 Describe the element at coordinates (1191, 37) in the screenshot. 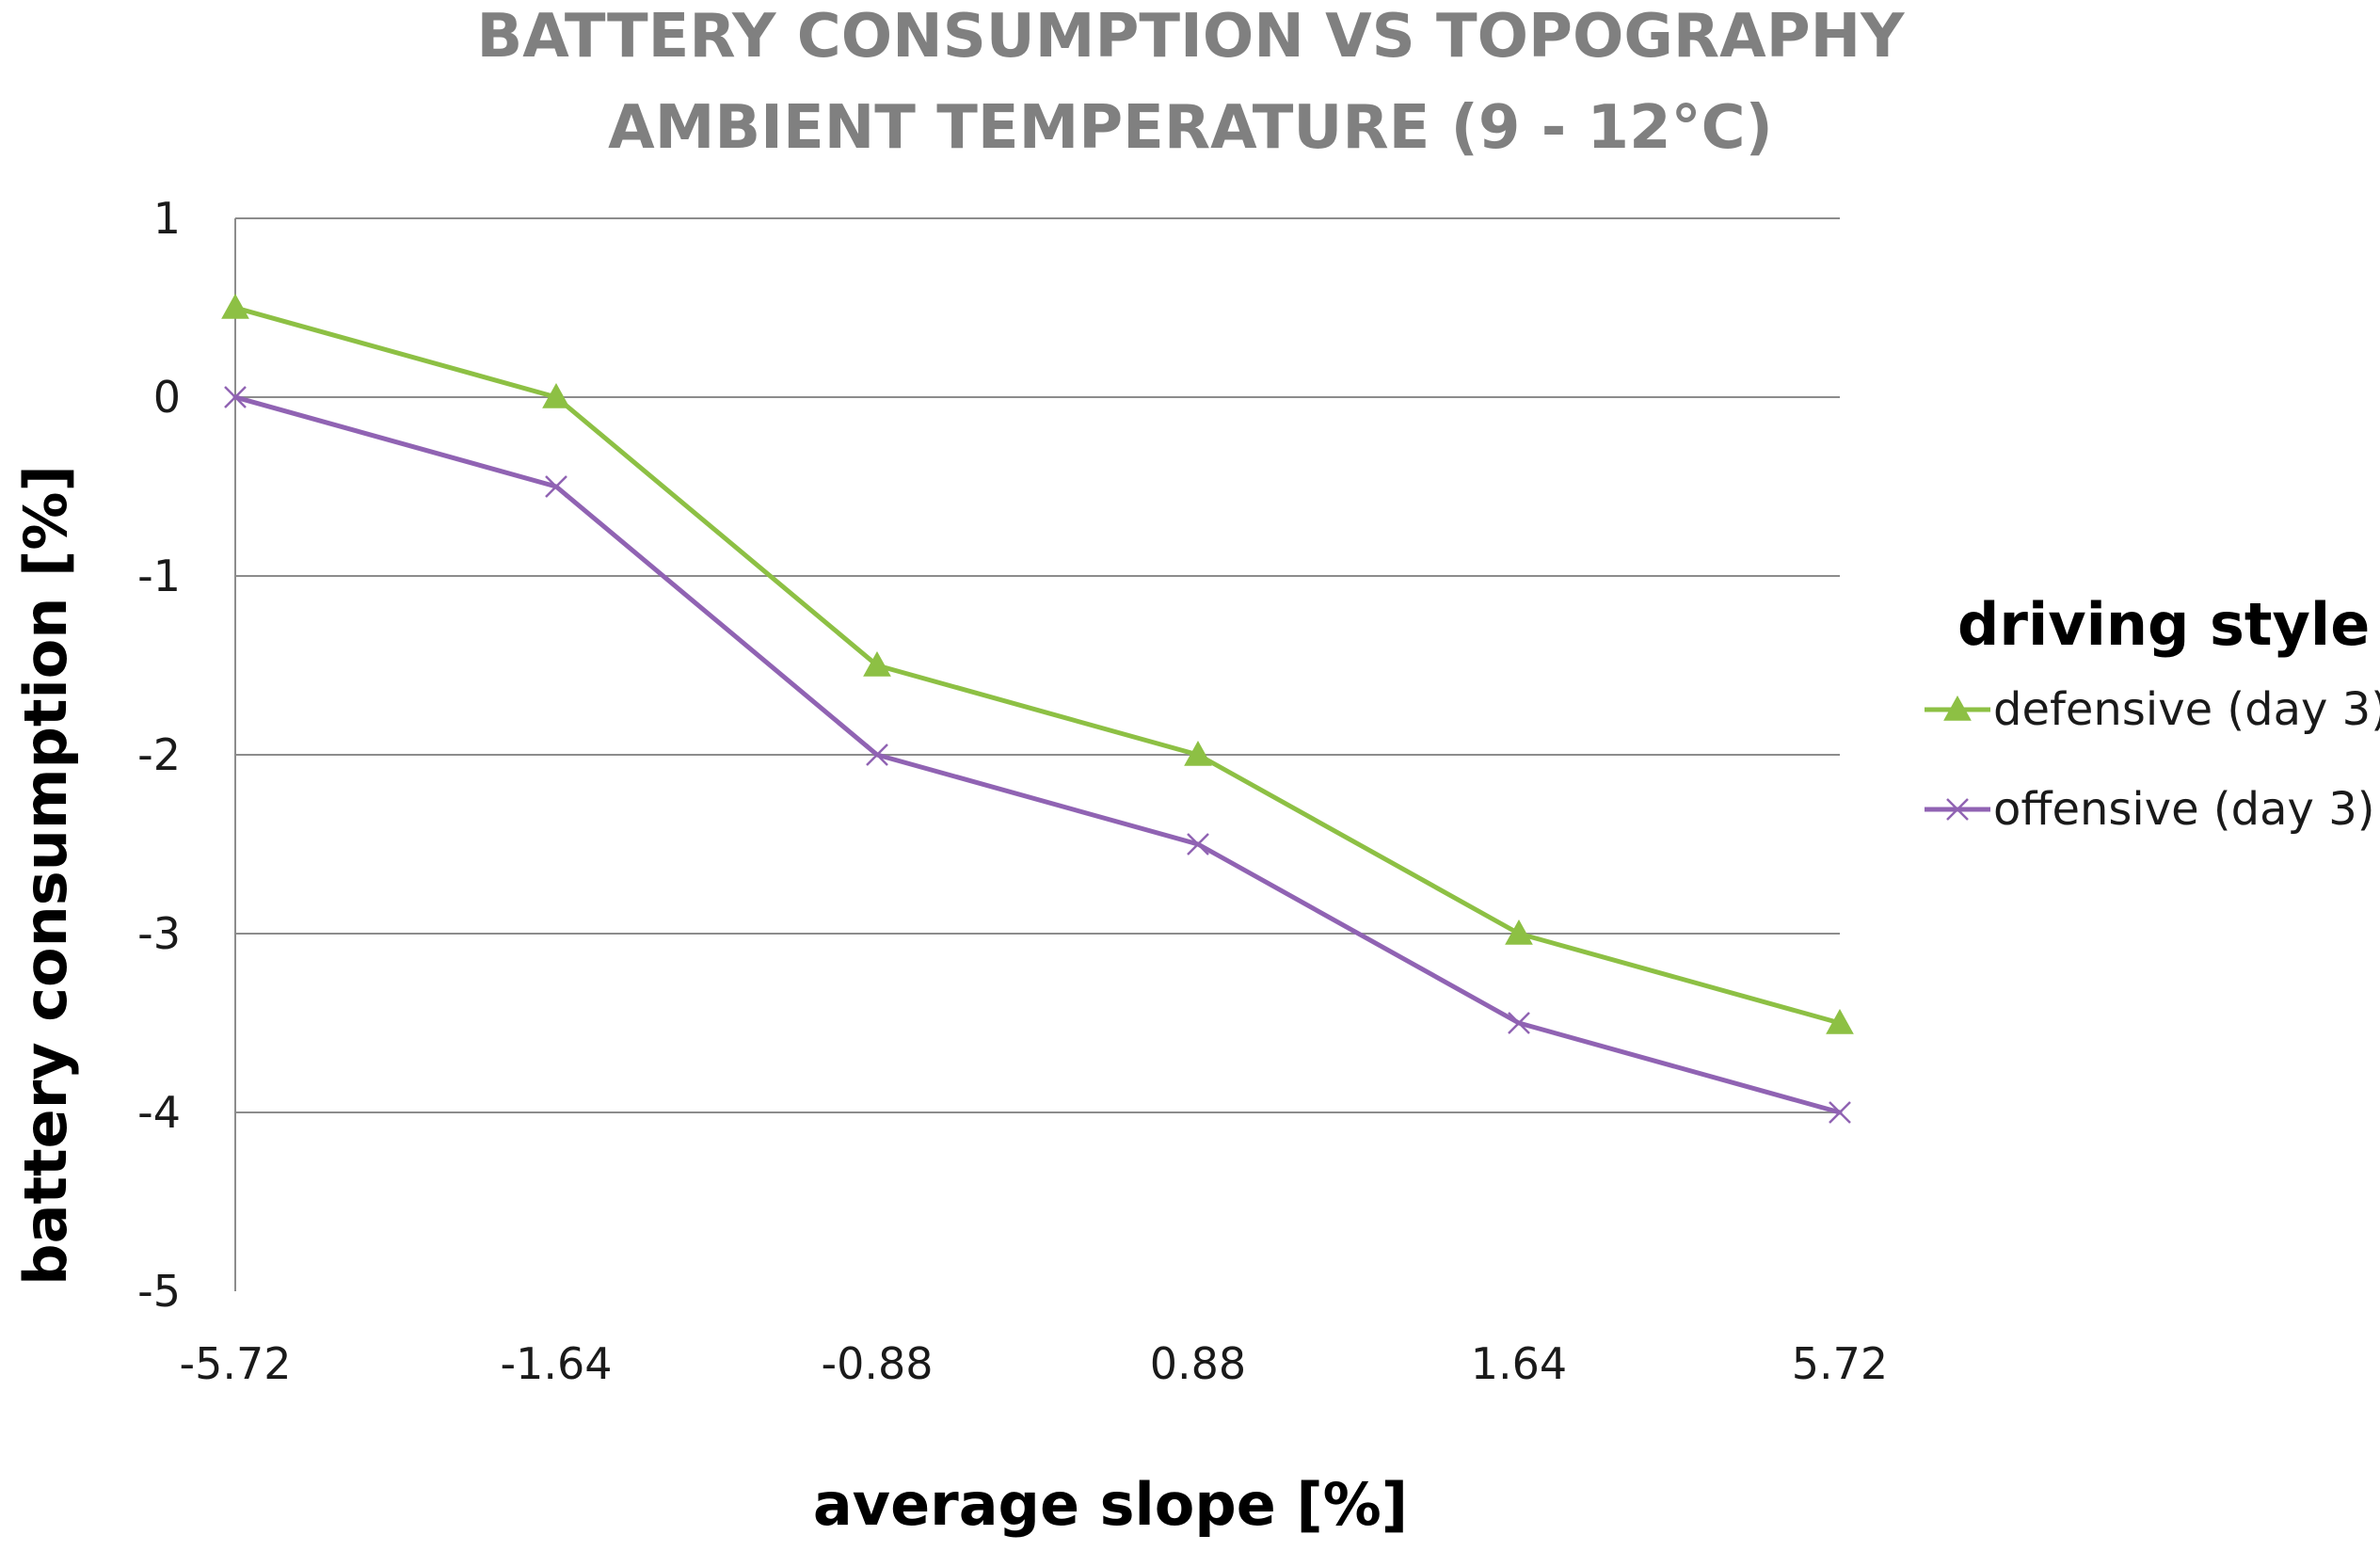

I see `chart-title-line-1: BATTERY CONSUMPTION VS TOPOGRAPHY` at that location.